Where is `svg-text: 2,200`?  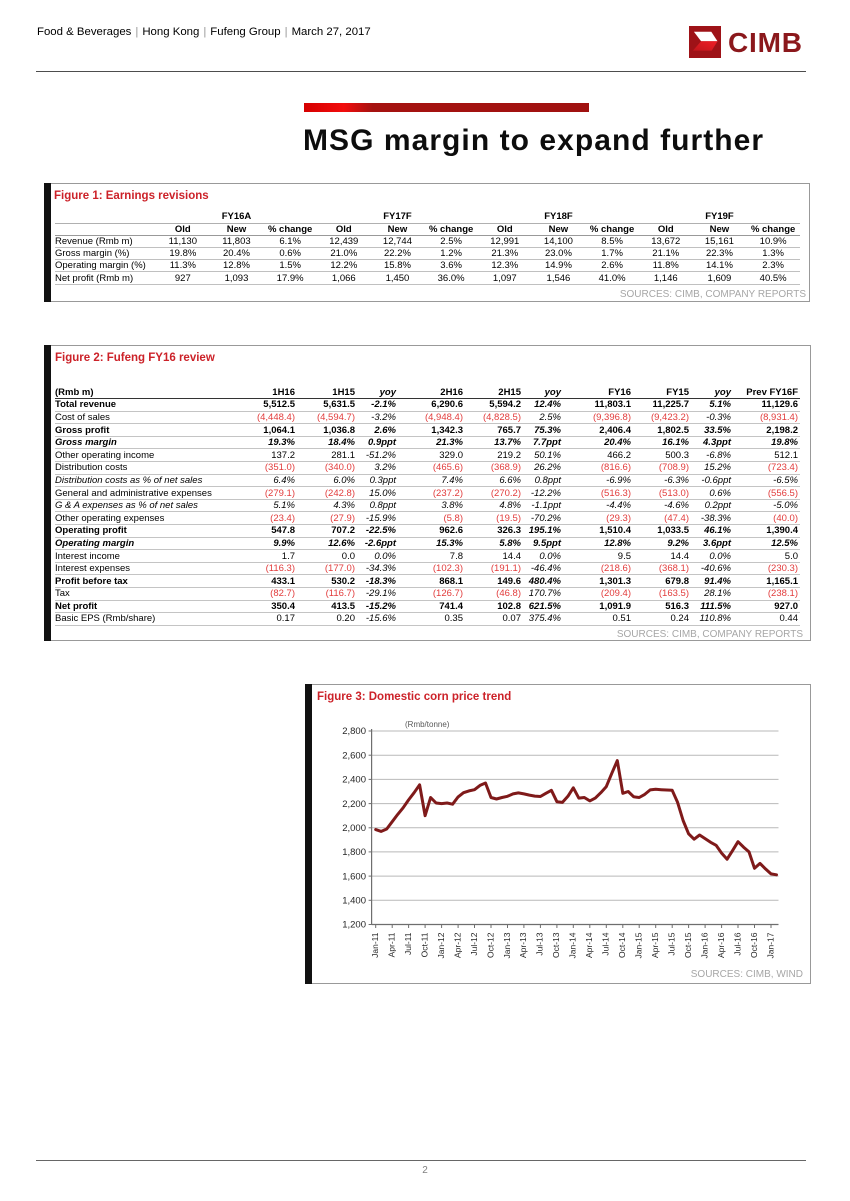
svg-text: 2,200 is located at coordinates (354, 804).